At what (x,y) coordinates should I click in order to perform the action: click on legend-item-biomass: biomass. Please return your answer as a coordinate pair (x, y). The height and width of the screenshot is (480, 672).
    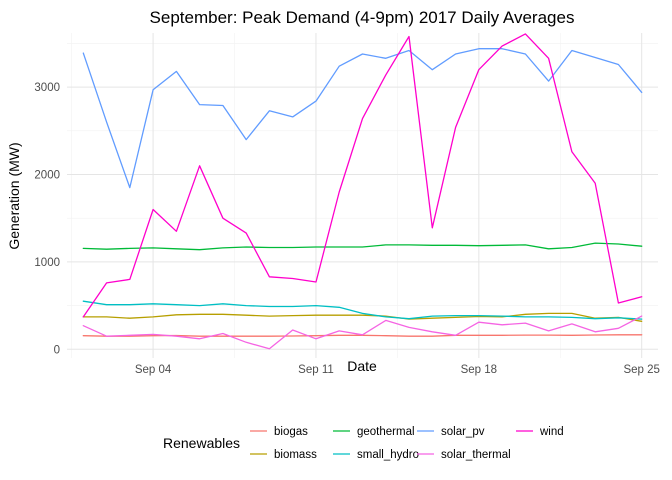
    Looking at the image, I should click on (283, 455).